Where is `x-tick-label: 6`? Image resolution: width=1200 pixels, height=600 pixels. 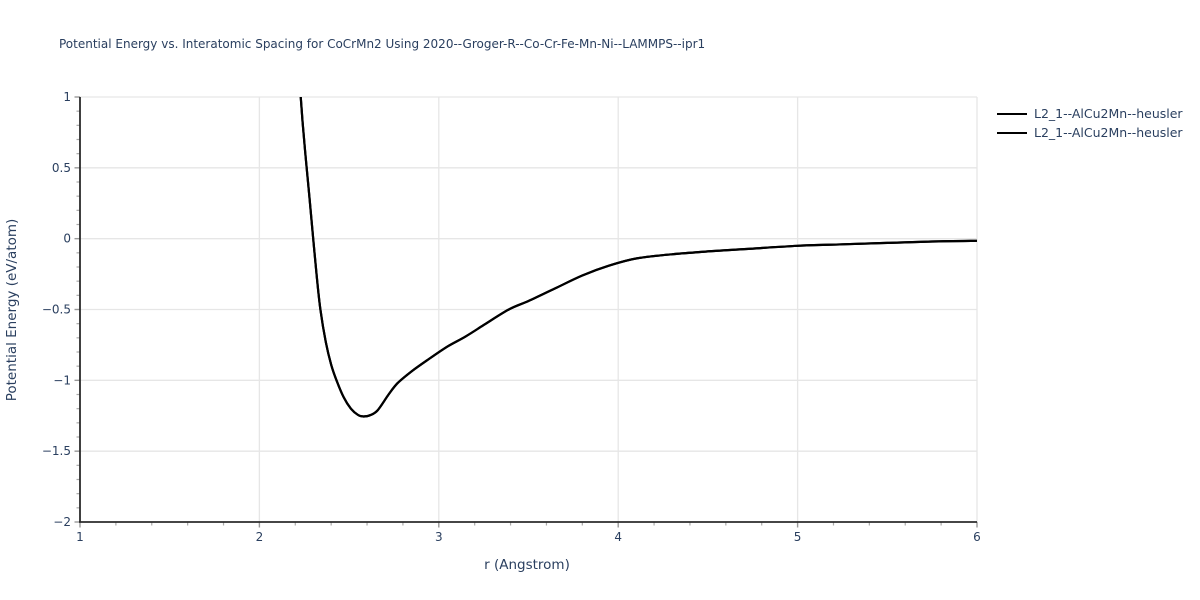
x-tick-label: 6 is located at coordinates (977, 537).